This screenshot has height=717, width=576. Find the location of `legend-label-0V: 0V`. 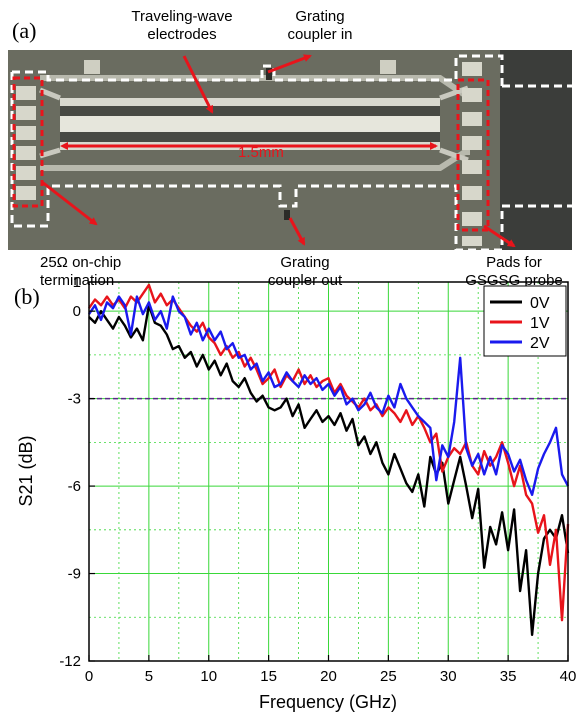

legend-label-0V: 0V is located at coordinates (540, 303).